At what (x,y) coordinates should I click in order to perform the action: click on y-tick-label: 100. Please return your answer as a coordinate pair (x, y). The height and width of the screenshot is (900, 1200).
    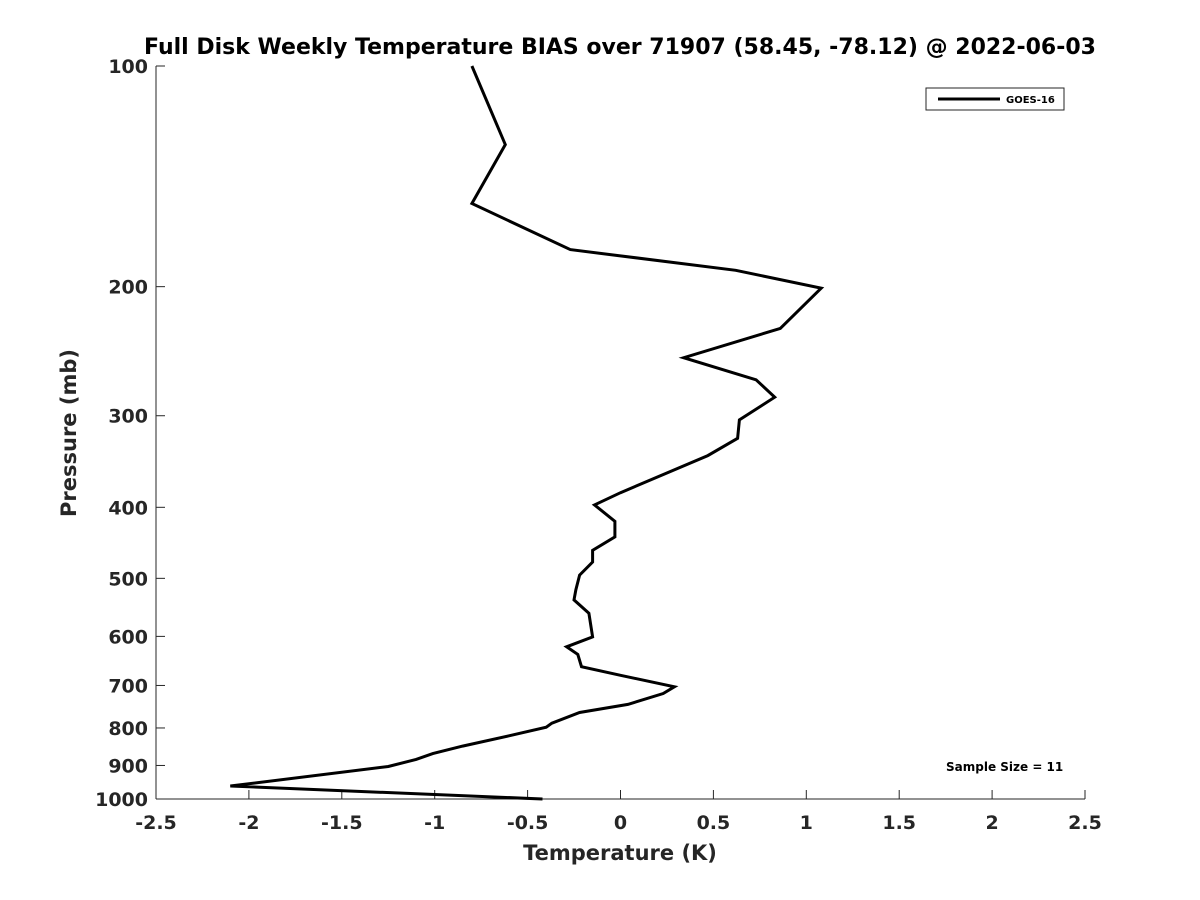
    Looking at the image, I should click on (128, 67).